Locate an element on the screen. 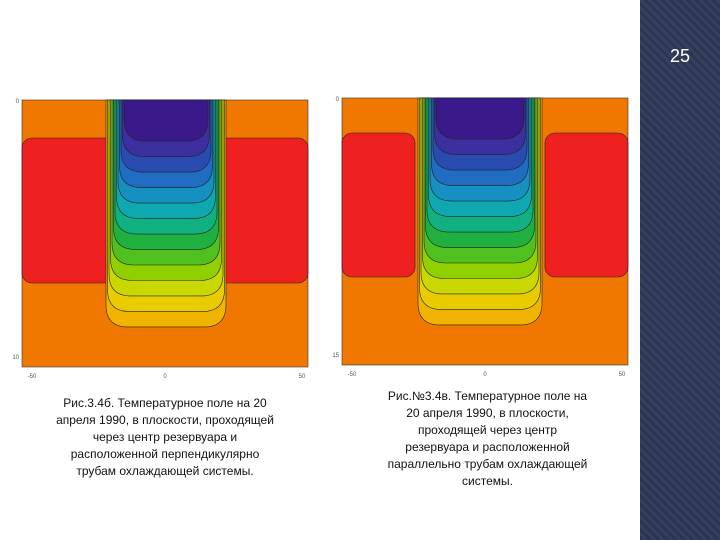 The image size is (720, 540). caption-line: расположенной перпендикулярно is located at coordinates (165, 454).